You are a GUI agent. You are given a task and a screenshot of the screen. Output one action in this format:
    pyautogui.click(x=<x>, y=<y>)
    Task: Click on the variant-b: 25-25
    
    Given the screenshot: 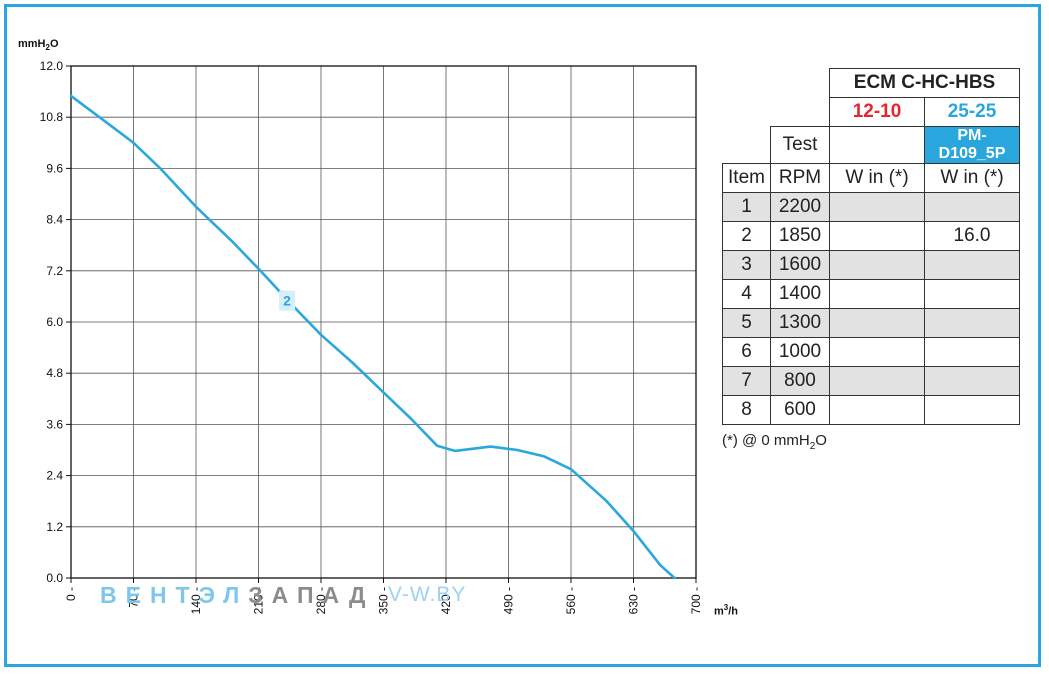 What is the action you would take?
    pyautogui.click(x=972, y=112)
    